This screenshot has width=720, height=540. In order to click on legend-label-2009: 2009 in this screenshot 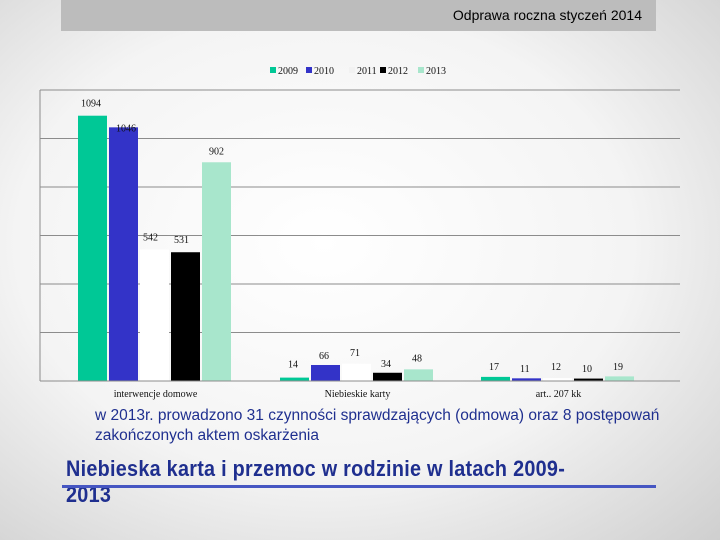, I will do `click(288, 71)`.